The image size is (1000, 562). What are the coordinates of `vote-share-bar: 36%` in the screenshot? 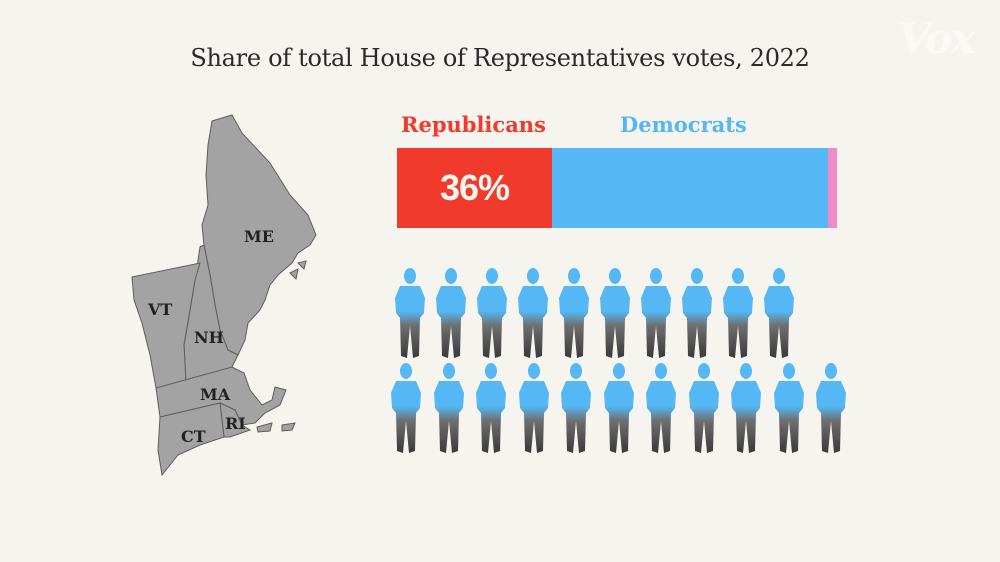 It's located at (617, 188).